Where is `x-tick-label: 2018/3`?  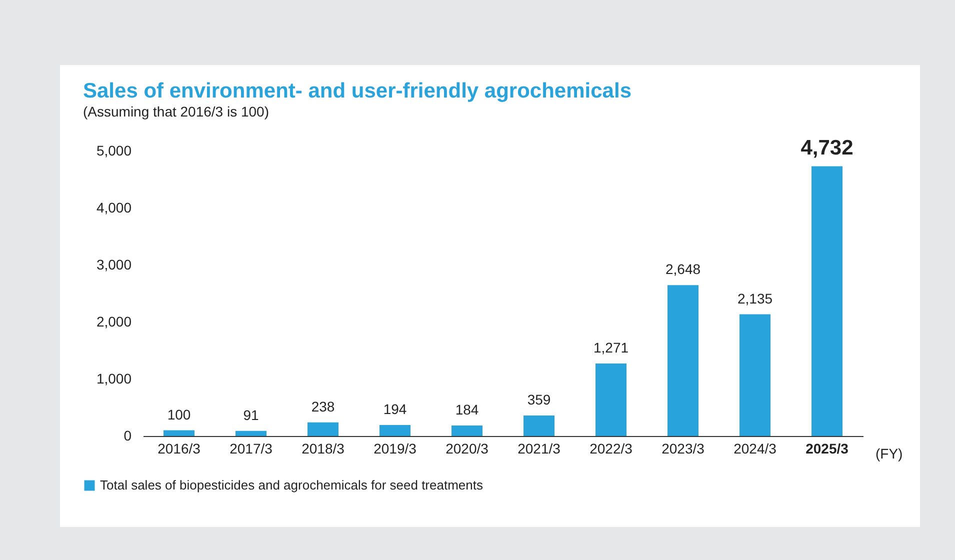 x-tick-label: 2018/3 is located at coordinates (323, 448).